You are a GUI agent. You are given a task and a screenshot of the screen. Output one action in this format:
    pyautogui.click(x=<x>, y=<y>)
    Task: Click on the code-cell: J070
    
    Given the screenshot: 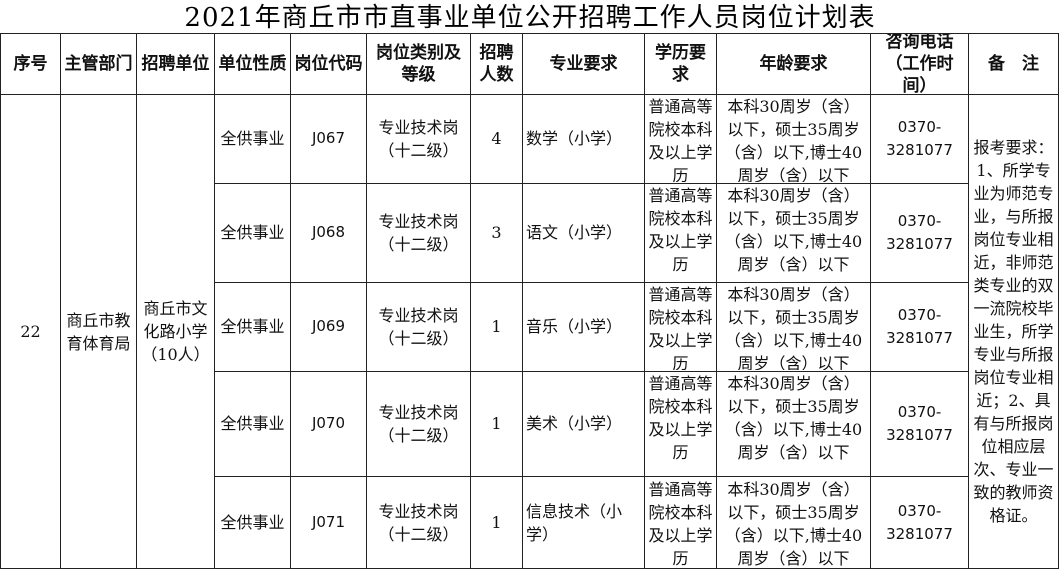 What is the action you would take?
    pyautogui.click(x=328, y=424)
    